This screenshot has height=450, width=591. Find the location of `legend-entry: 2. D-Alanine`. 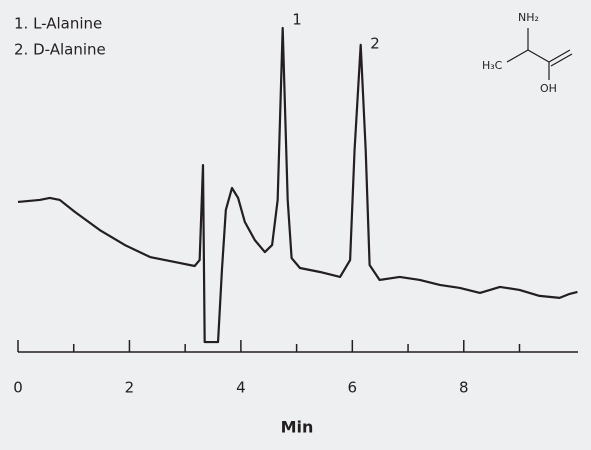

legend-entry: 2. D-Alanine is located at coordinates (60, 50).